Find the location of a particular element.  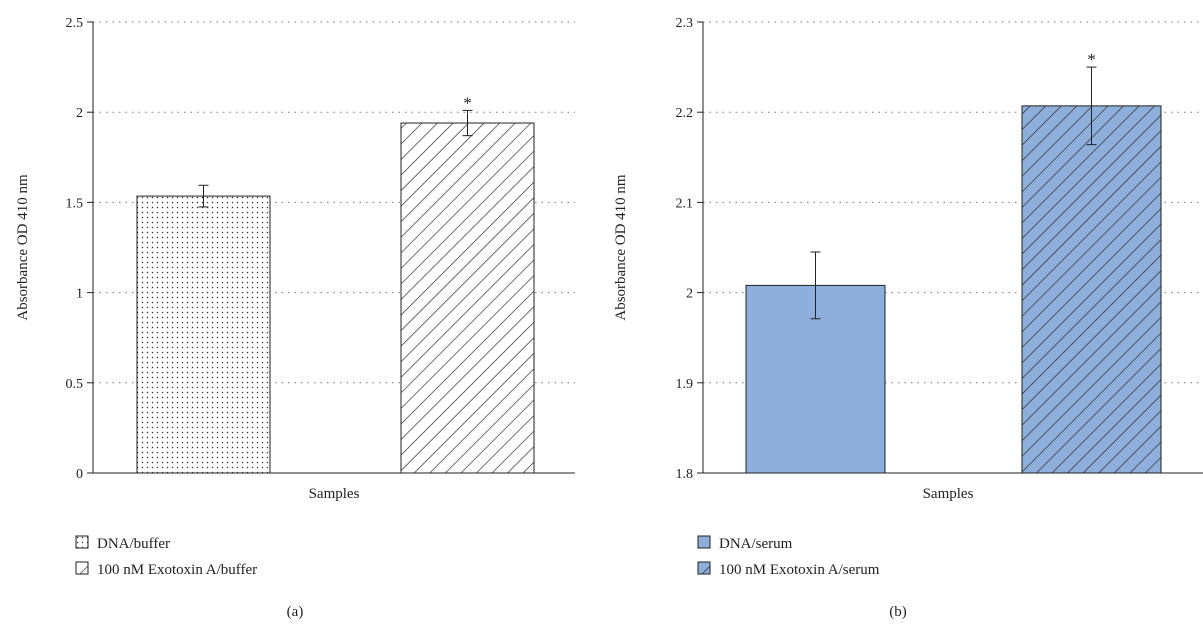

panel-b-y-tick-label: 2 is located at coordinates (689, 294).